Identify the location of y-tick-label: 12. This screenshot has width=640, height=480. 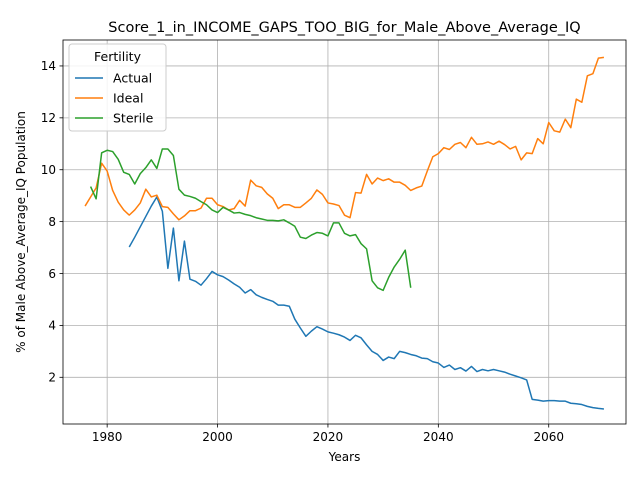
(48, 118).